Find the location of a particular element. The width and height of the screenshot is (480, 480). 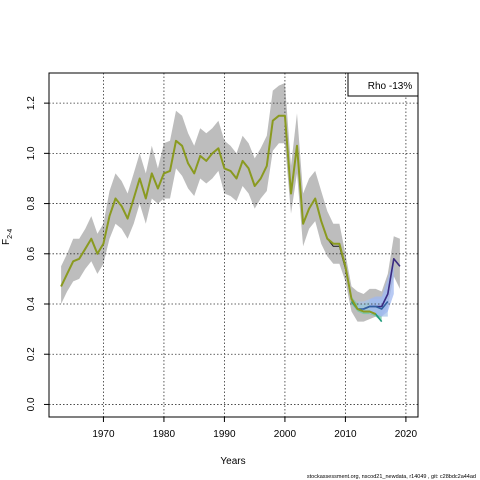

legend-label: Rho -13% is located at coordinates (390, 86).